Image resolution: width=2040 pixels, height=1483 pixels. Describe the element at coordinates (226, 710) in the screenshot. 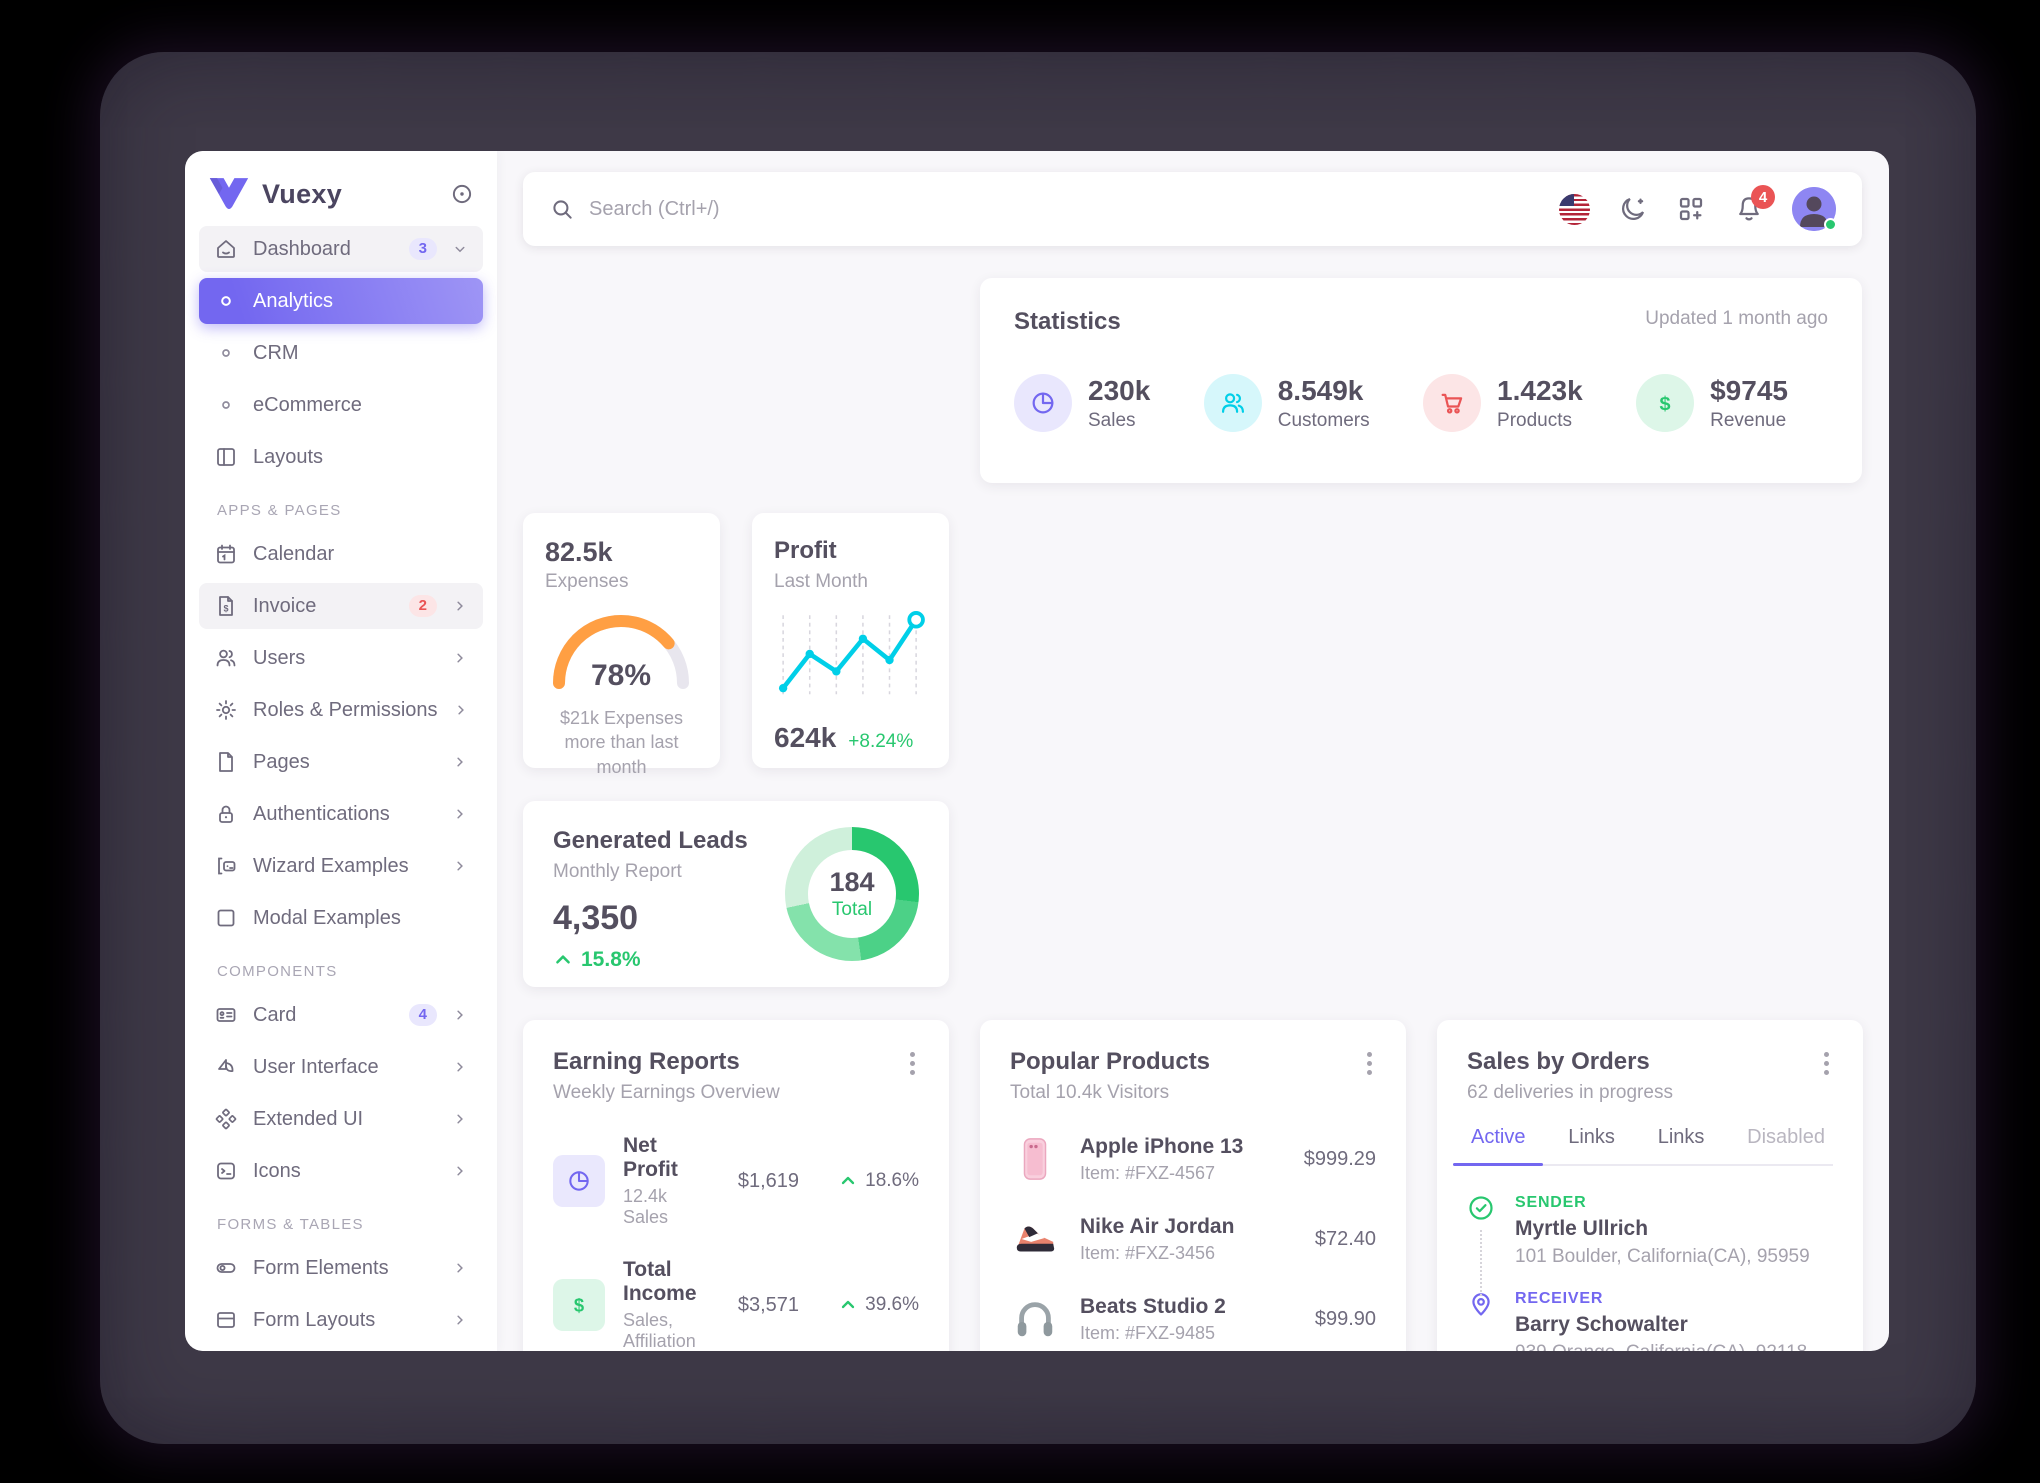

I see `gear-icon` at that location.